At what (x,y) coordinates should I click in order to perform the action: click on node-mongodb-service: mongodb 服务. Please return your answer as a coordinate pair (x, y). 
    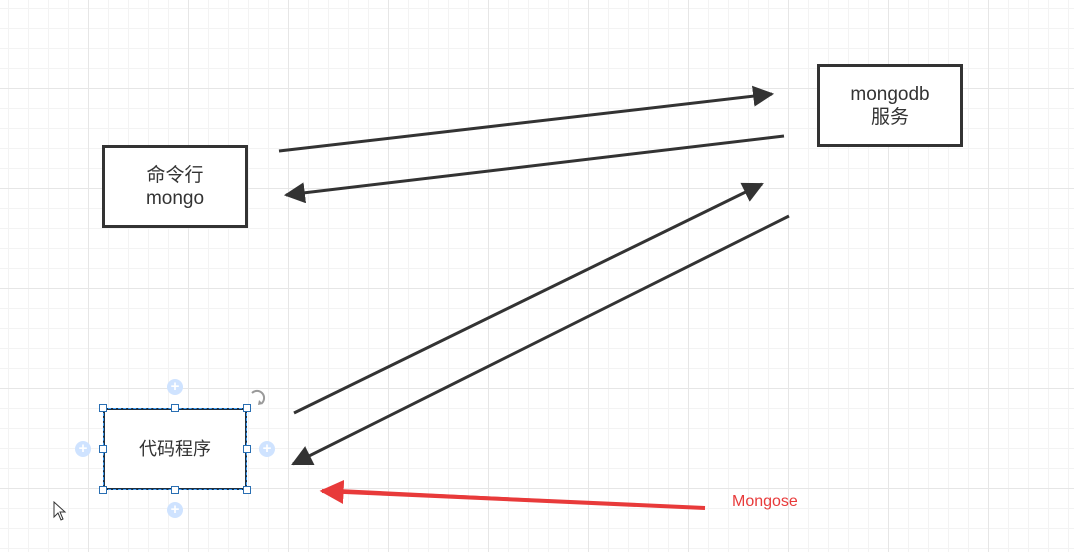
    Looking at the image, I should click on (890, 105).